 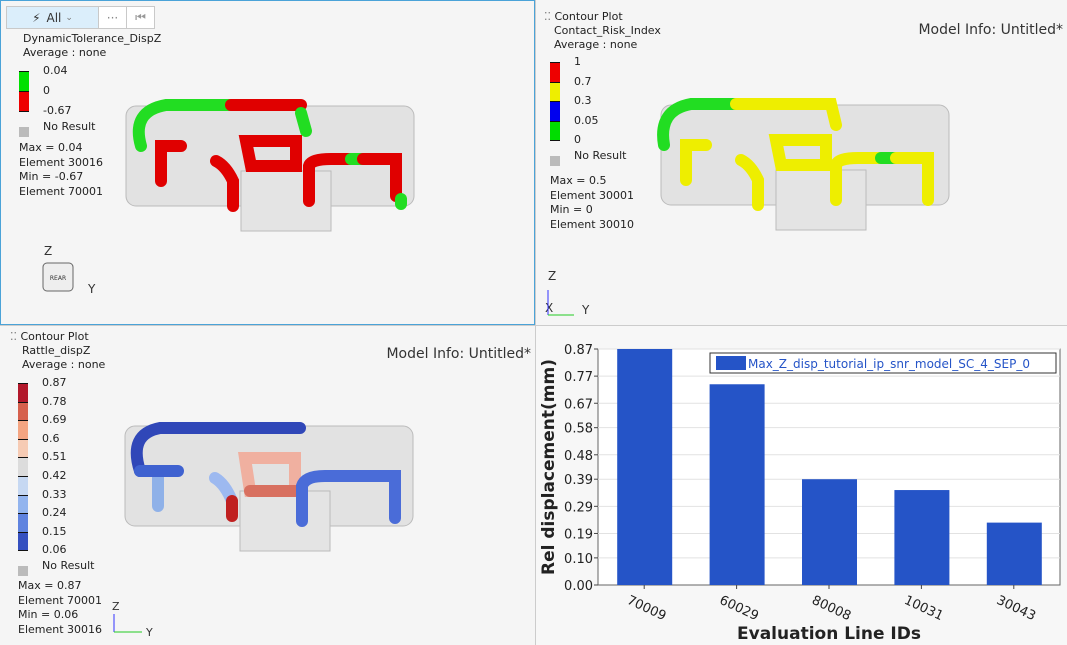 What do you see at coordinates (535, 322) in the screenshot?
I see `vertical-divider` at bounding box center [535, 322].